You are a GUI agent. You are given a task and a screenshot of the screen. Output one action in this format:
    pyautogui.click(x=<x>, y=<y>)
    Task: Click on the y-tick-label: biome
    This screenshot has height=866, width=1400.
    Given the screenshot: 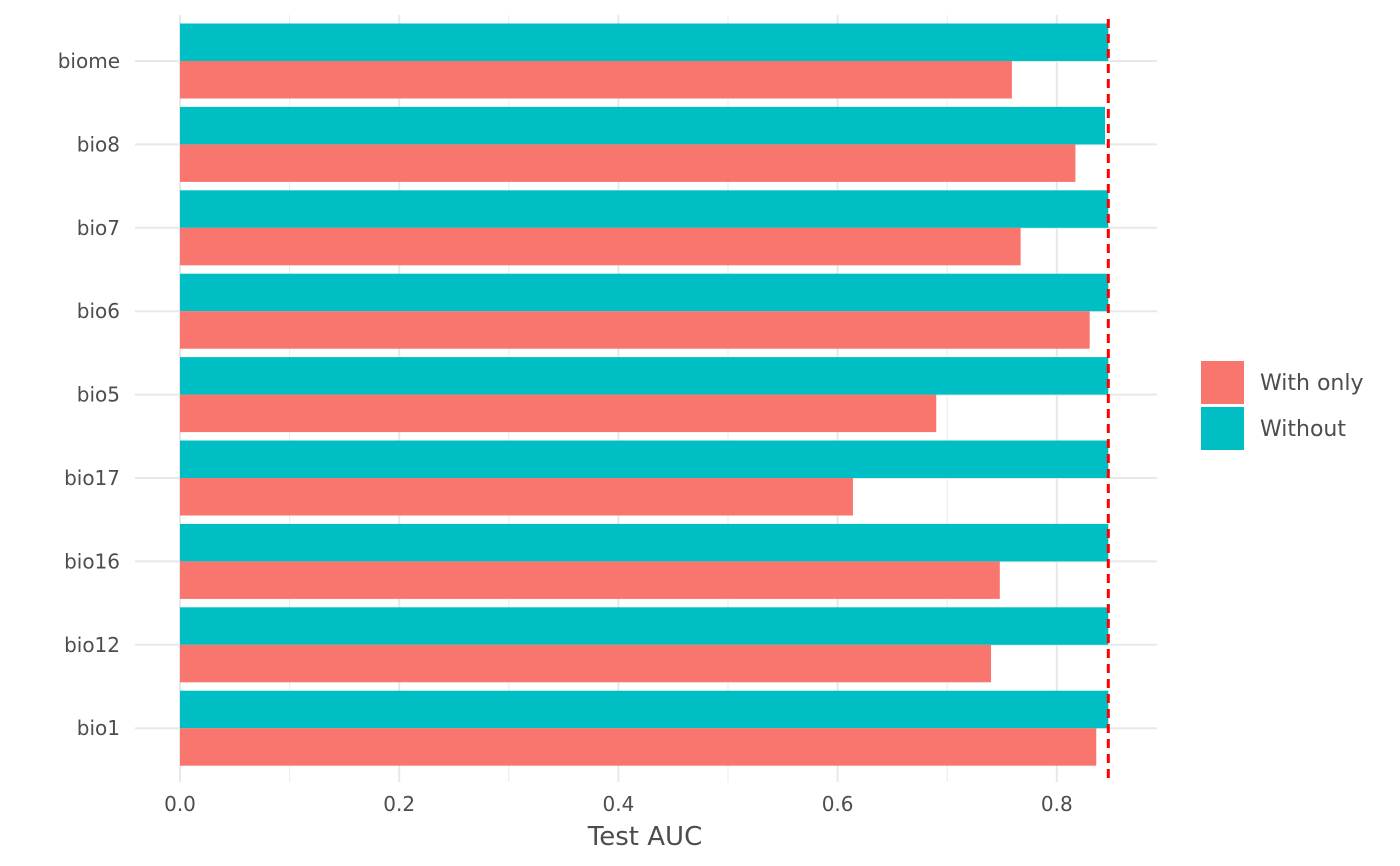 What is the action you would take?
    pyautogui.click(x=89, y=61)
    